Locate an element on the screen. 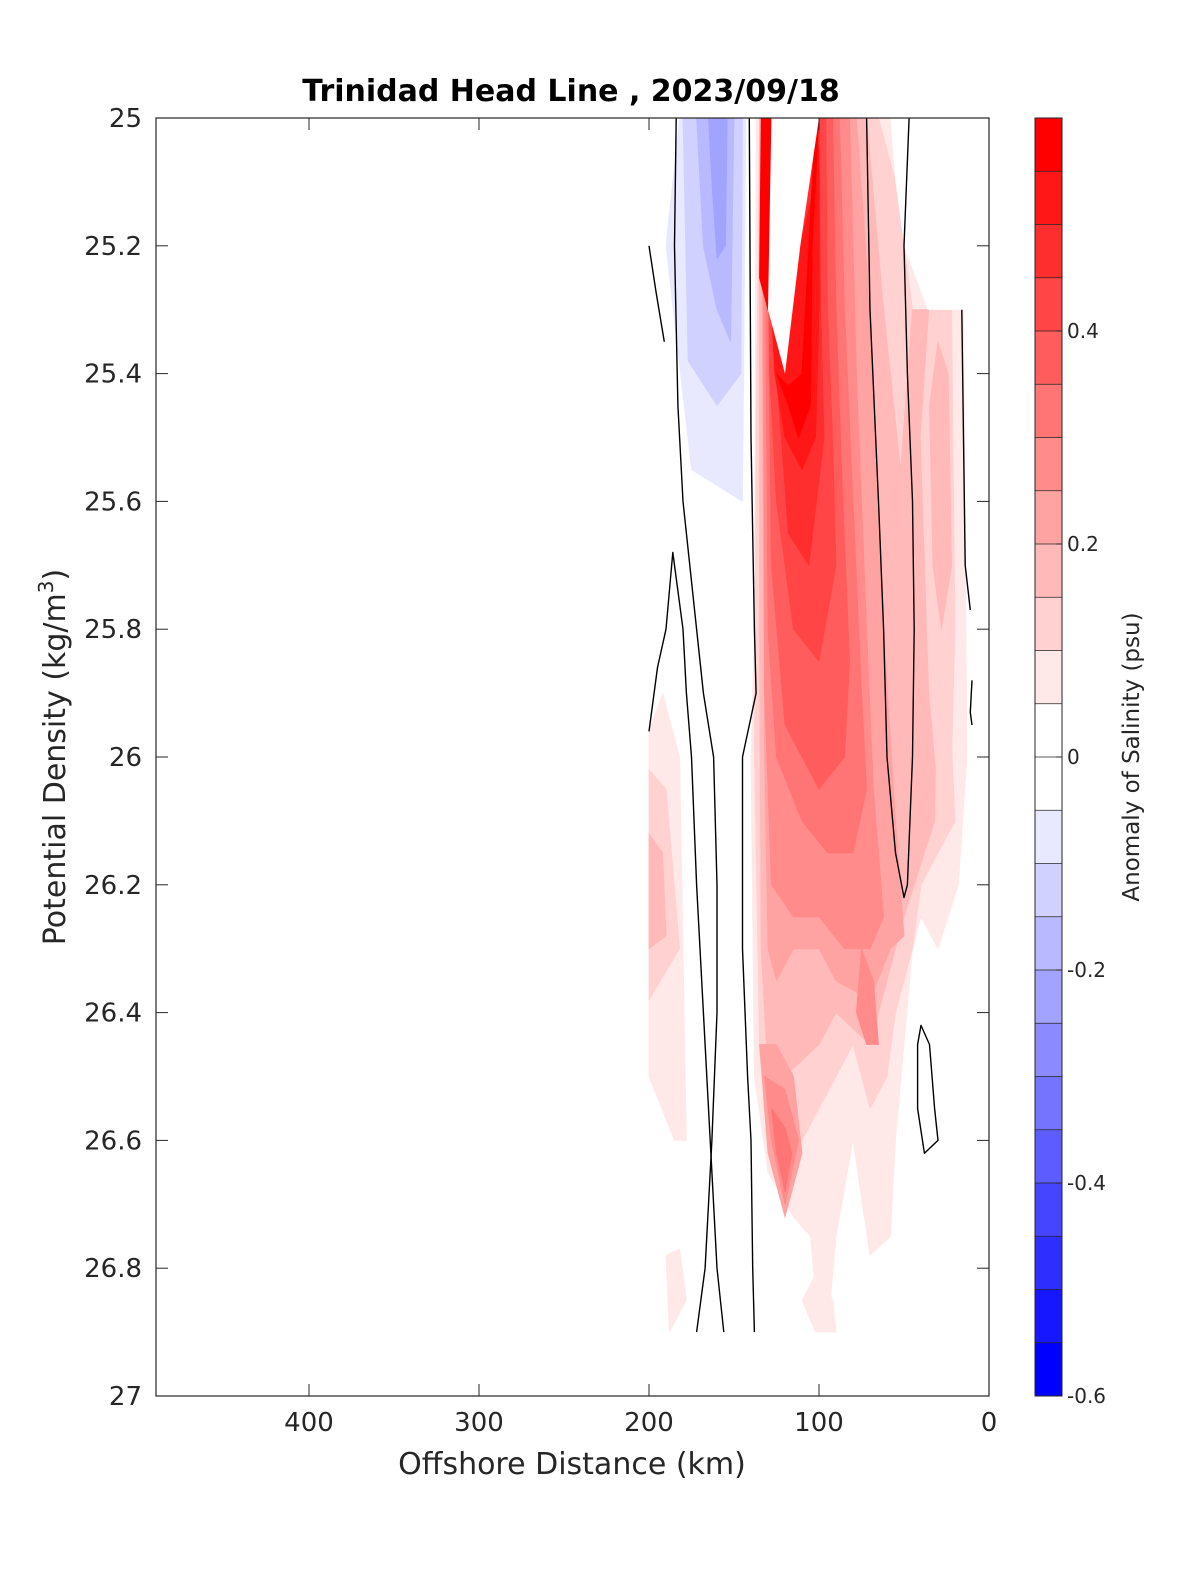 Image resolution: width=1200 pixels, height=1575 pixels. colorbar-tick-label--0.2: -0.2 is located at coordinates (1086, 970).